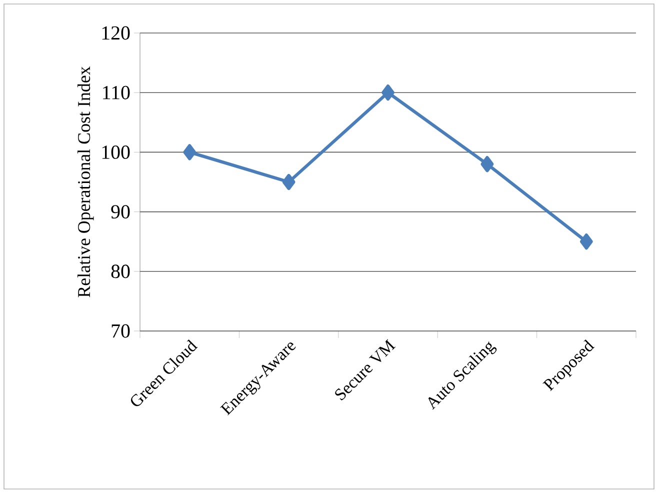  Describe the element at coordinates (85, 182) in the screenshot. I see `y-axis-title: Relative Operational Cost Index` at that location.